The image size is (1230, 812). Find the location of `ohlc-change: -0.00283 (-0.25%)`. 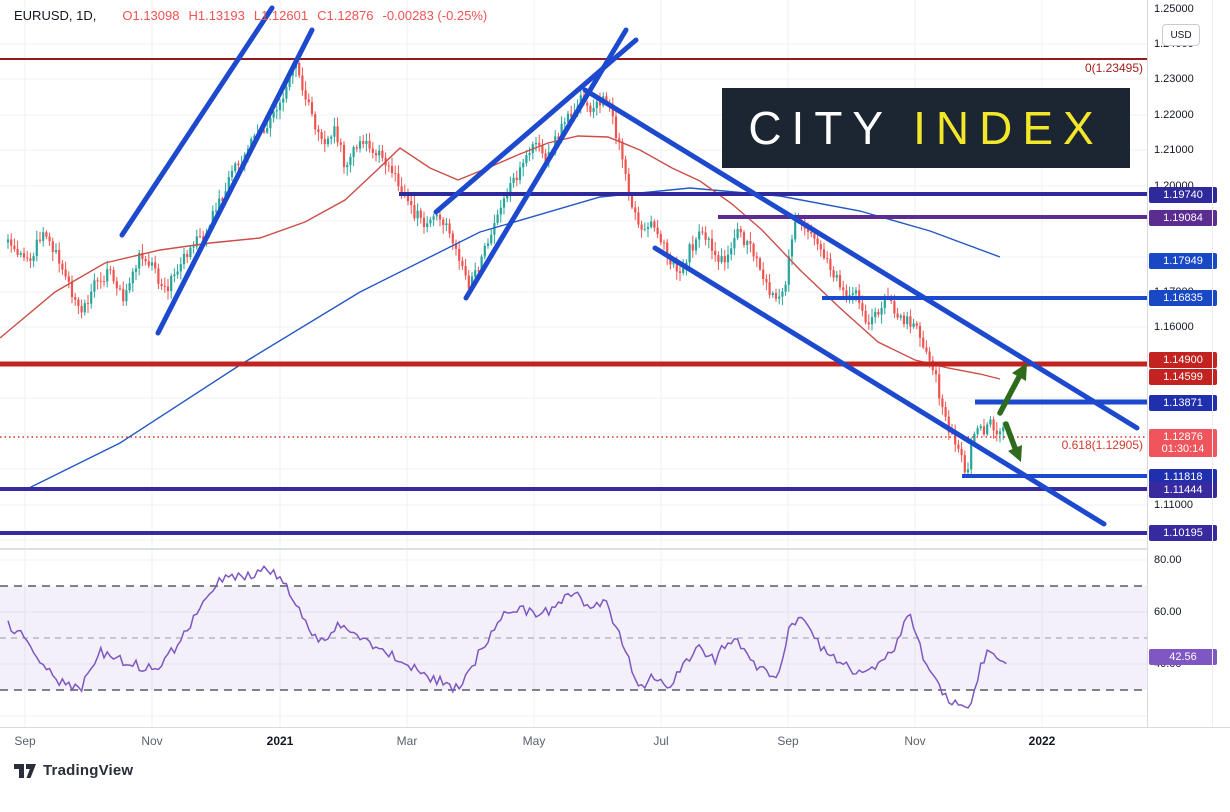

ohlc-change: -0.00283 (-0.25%) is located at coordinates (435, 15).